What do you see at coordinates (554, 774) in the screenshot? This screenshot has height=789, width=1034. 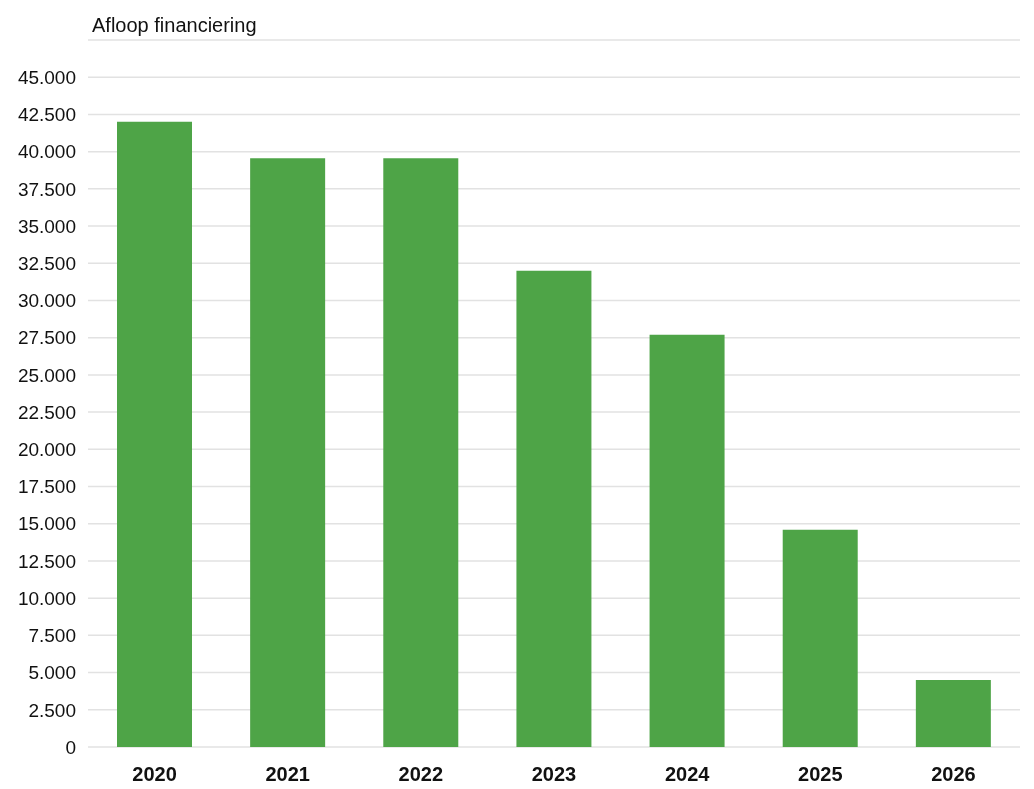 I see `x-tick-label: 2023` at bounding box center [554, 774].